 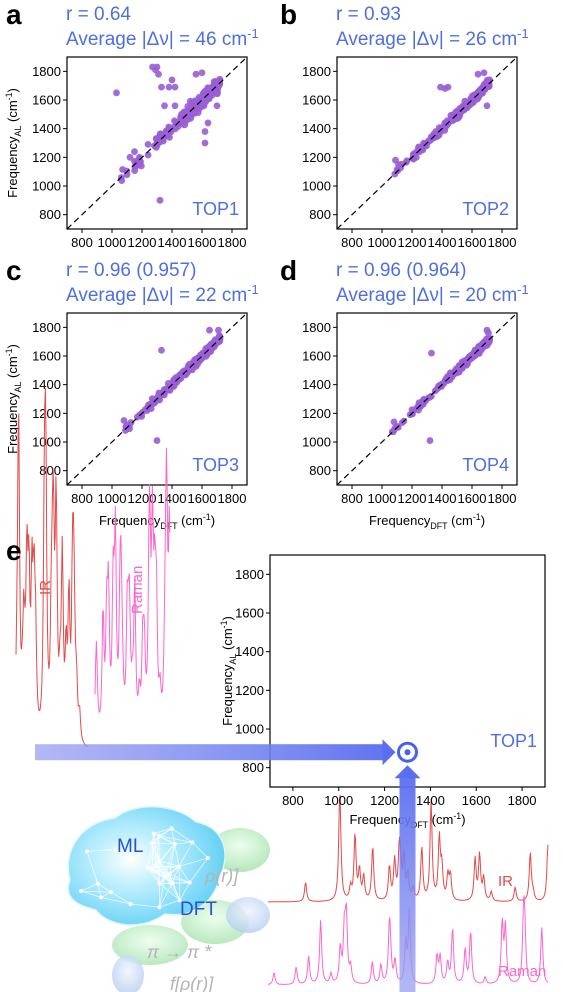 I want to click on average-shift-main: Average |Δν| = 20 cm, so click(x=426, y=295).